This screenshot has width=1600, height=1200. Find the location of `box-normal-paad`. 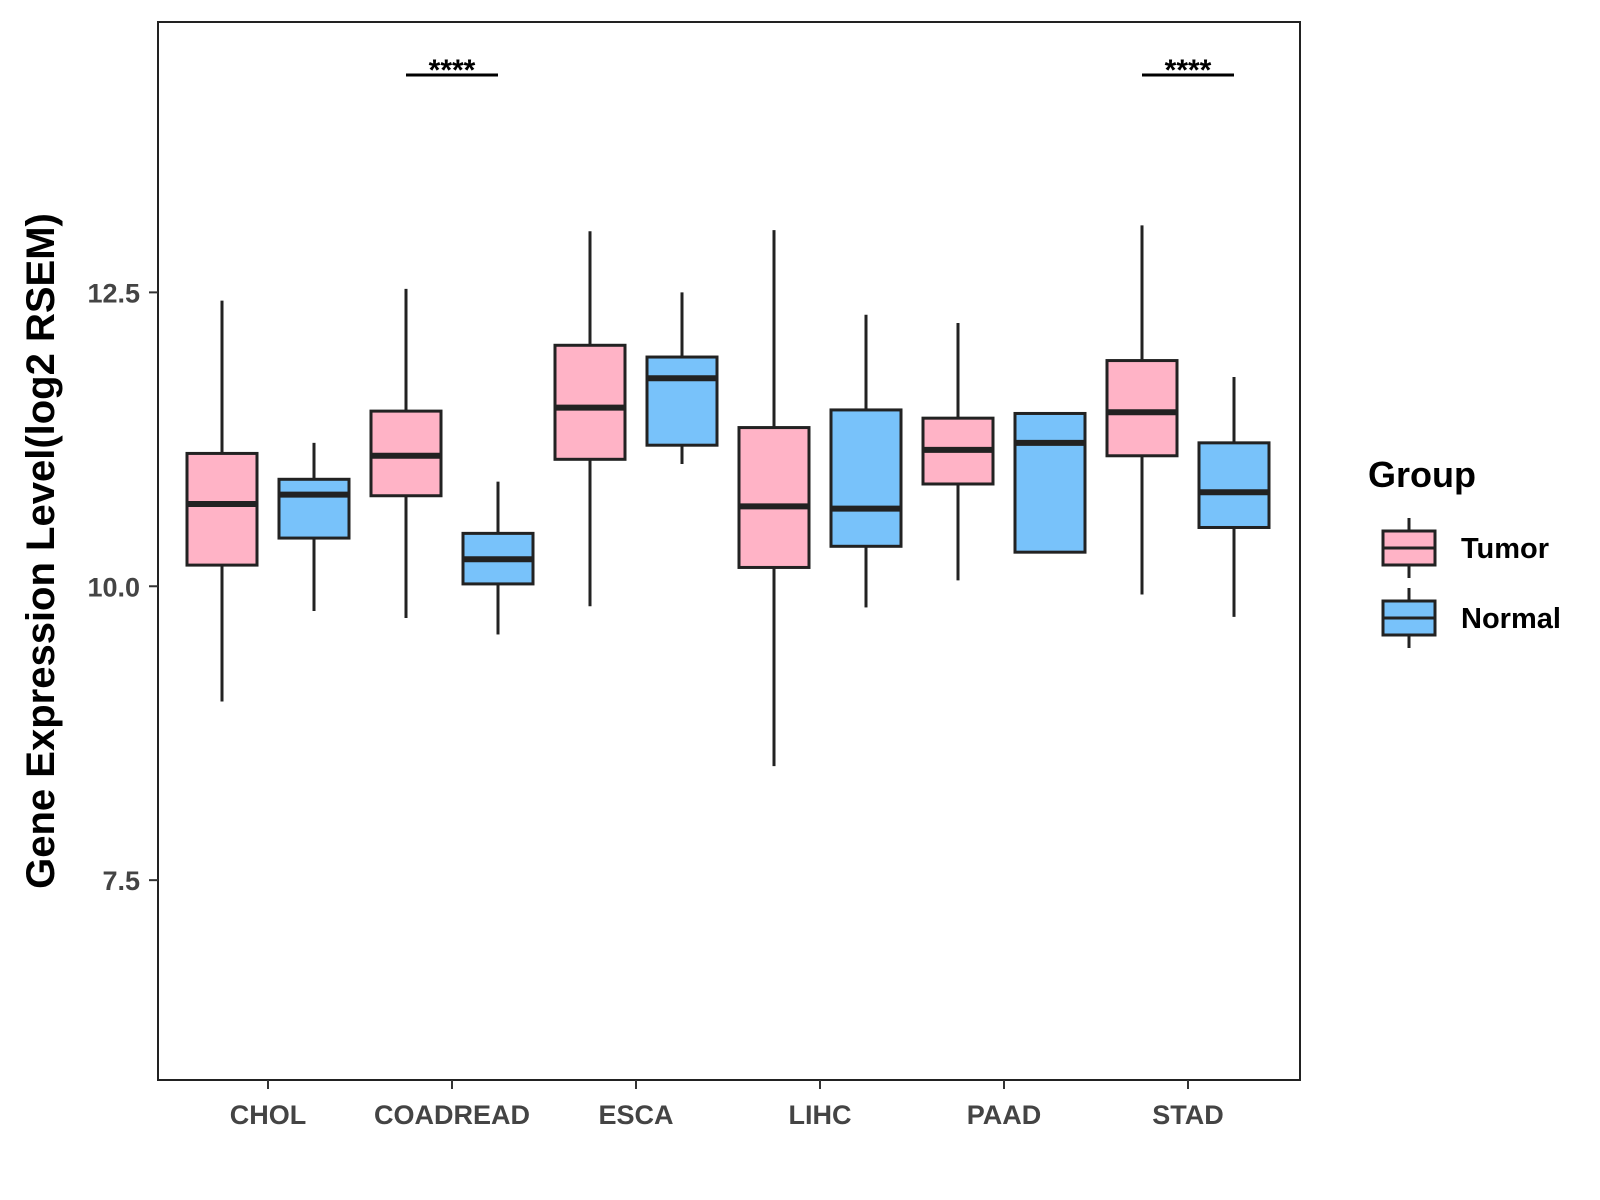

box-normal-paad is located at coordinates (1050, 482).